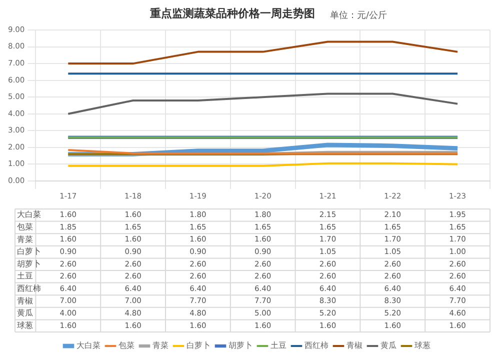  Describe the element at coordinates (88, 345) in the screenshot. I see `legend-label: 大白菜` at that location.